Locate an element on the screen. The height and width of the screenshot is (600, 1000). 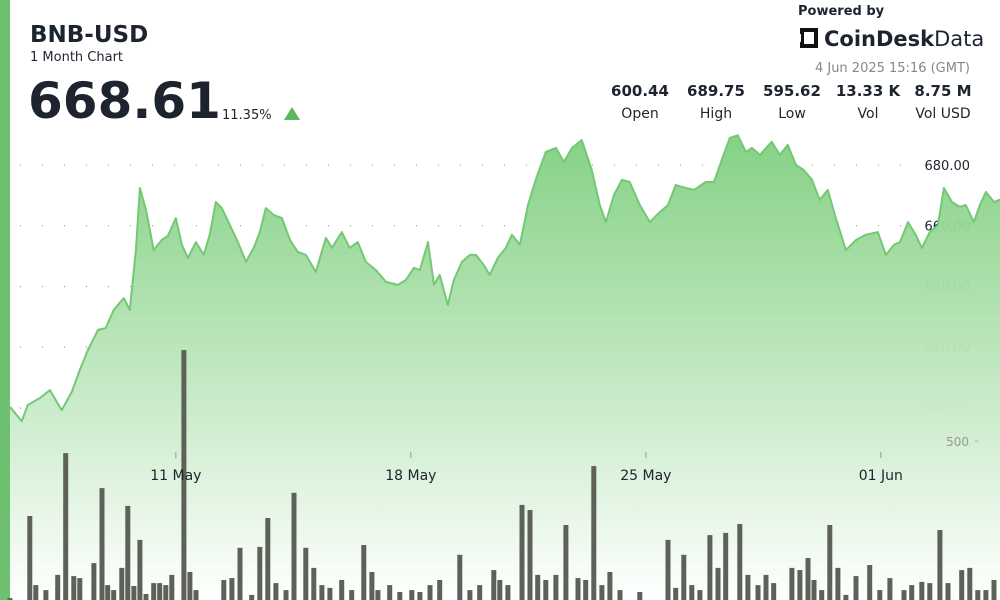
chart-subtitle: 1 Month Chart is located at coordinates (76, 57).